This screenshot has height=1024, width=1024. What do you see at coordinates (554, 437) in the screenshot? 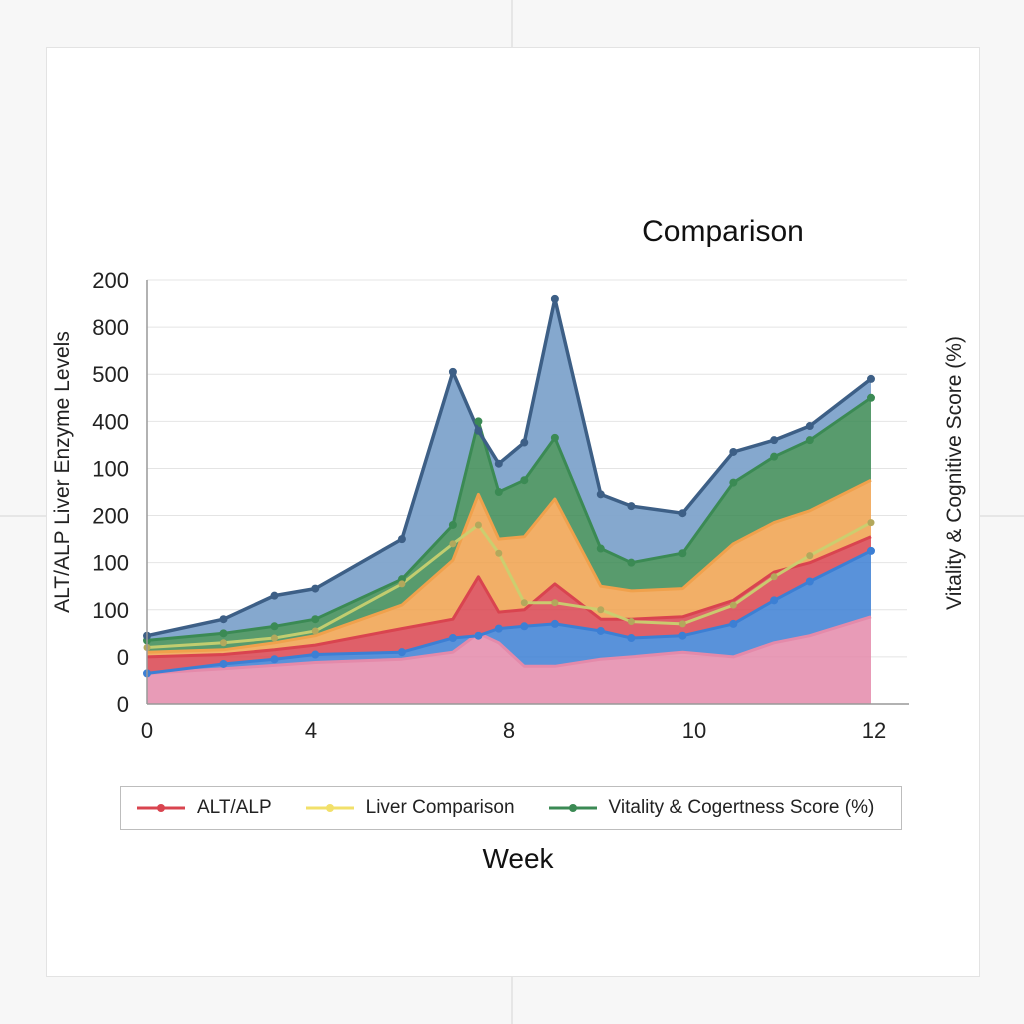
I see `point-vitality-cogertness-score--9` at bounding box center [554, 437].